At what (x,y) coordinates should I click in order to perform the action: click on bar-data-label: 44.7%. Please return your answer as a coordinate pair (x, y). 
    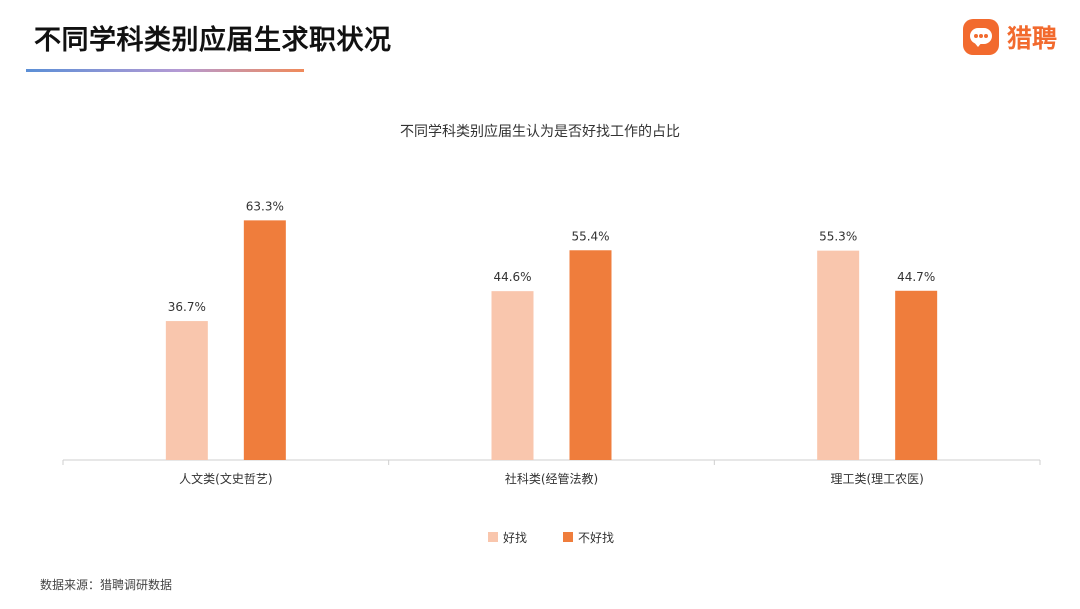
    Looking at the image, I should click on (916, 277).